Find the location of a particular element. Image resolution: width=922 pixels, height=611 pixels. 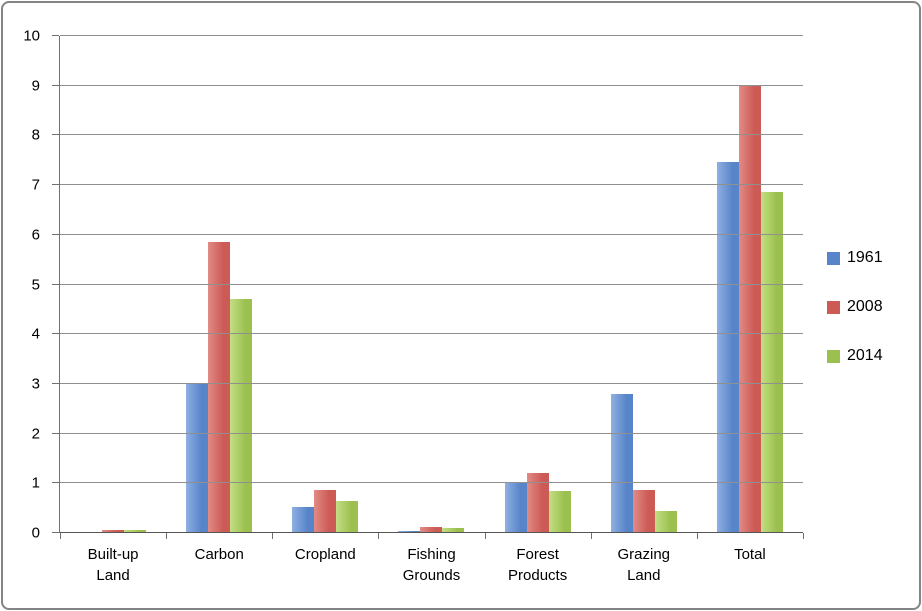

legend: 1961 2008 2014 is located at coordinates (855, 307).